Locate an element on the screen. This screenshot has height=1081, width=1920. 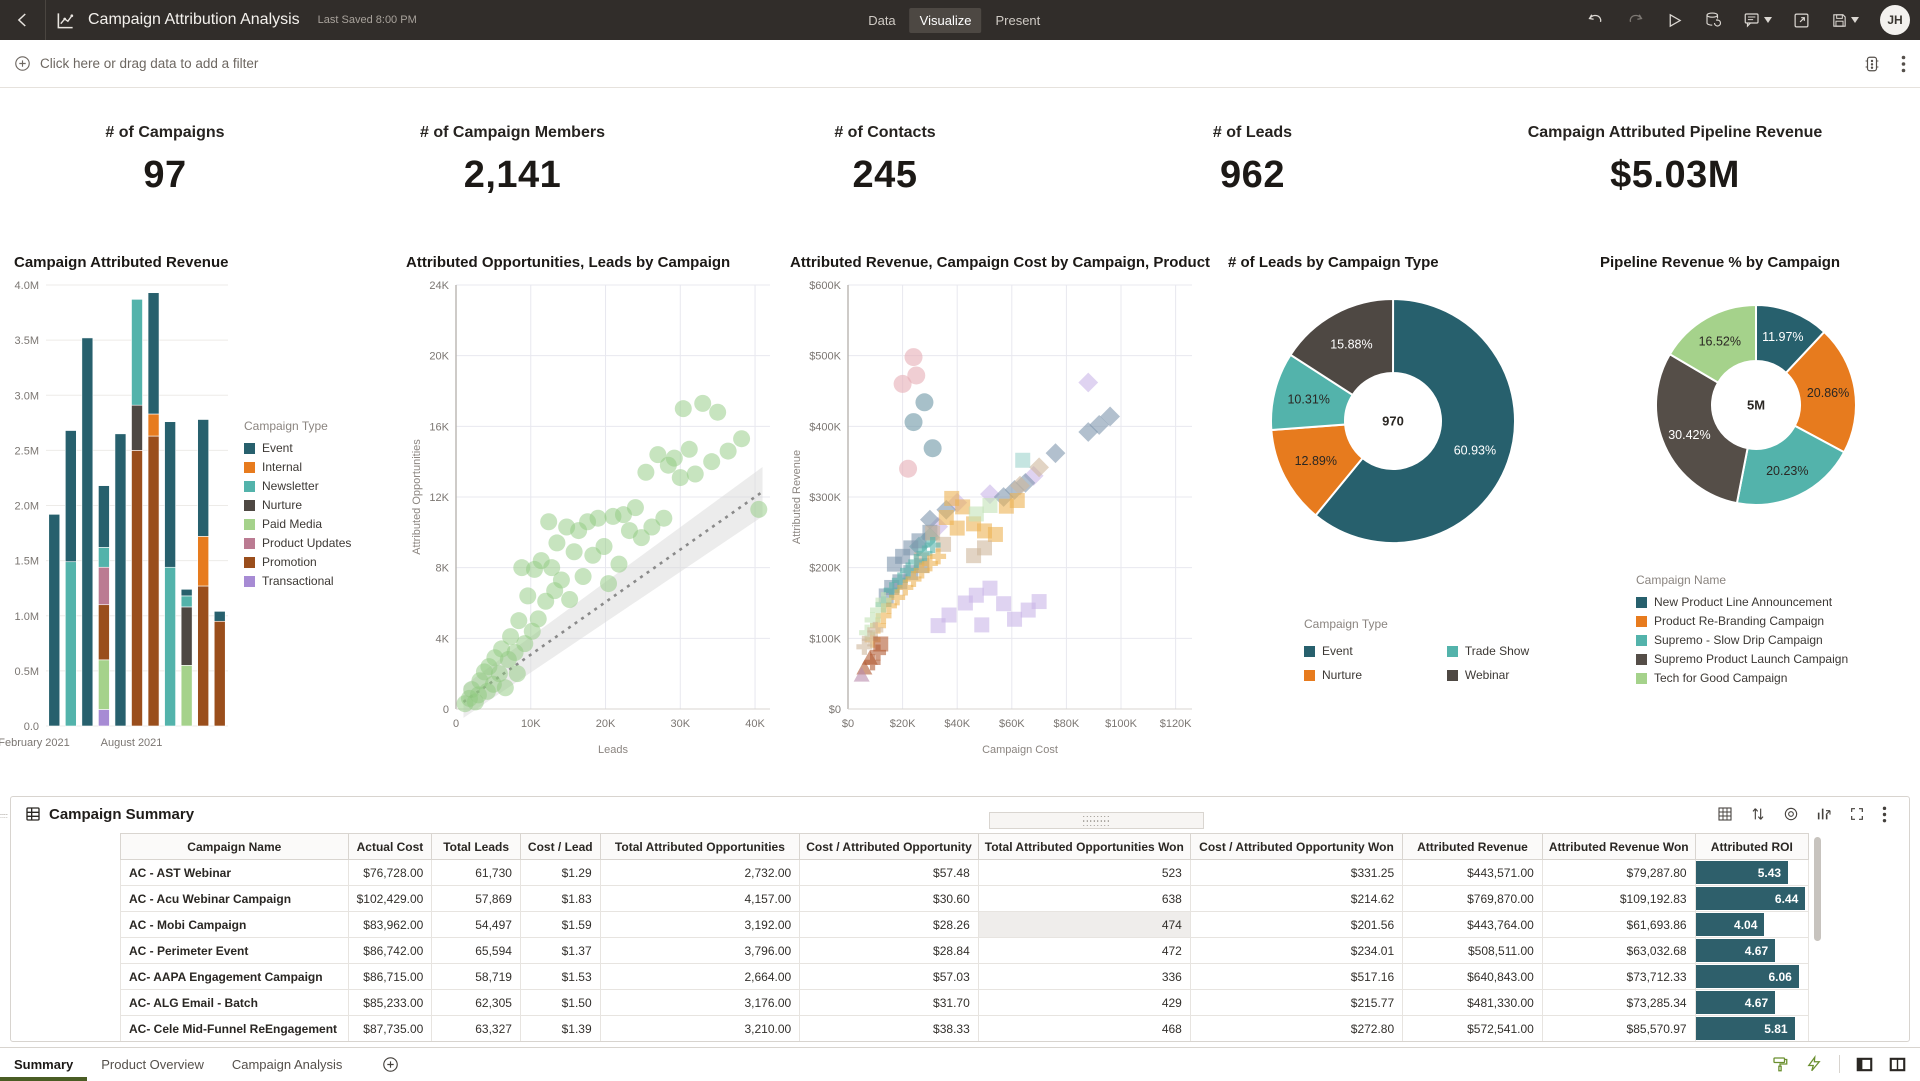
table-cell: $234.01 is located at coordinates (1296, 951).